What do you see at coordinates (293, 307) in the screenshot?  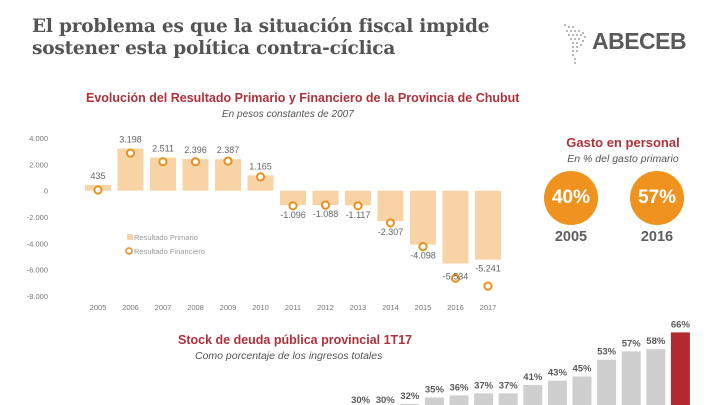 I see `x-tick-label: 2011` at bounding box center [293, 307].